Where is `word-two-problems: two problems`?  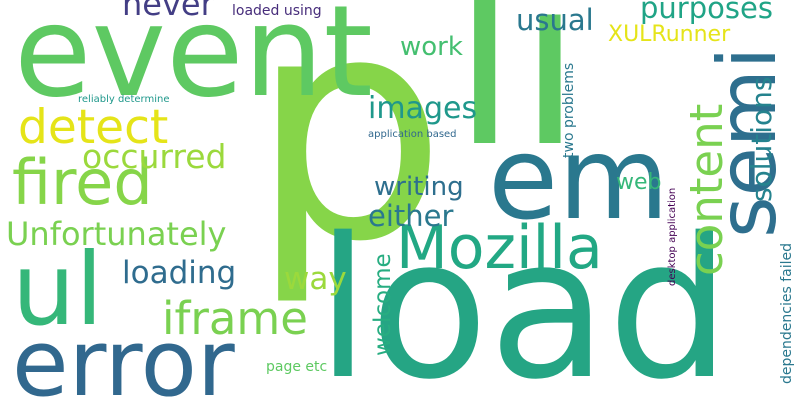 word-two-problems: two problems is located at coordinates (569, 110).